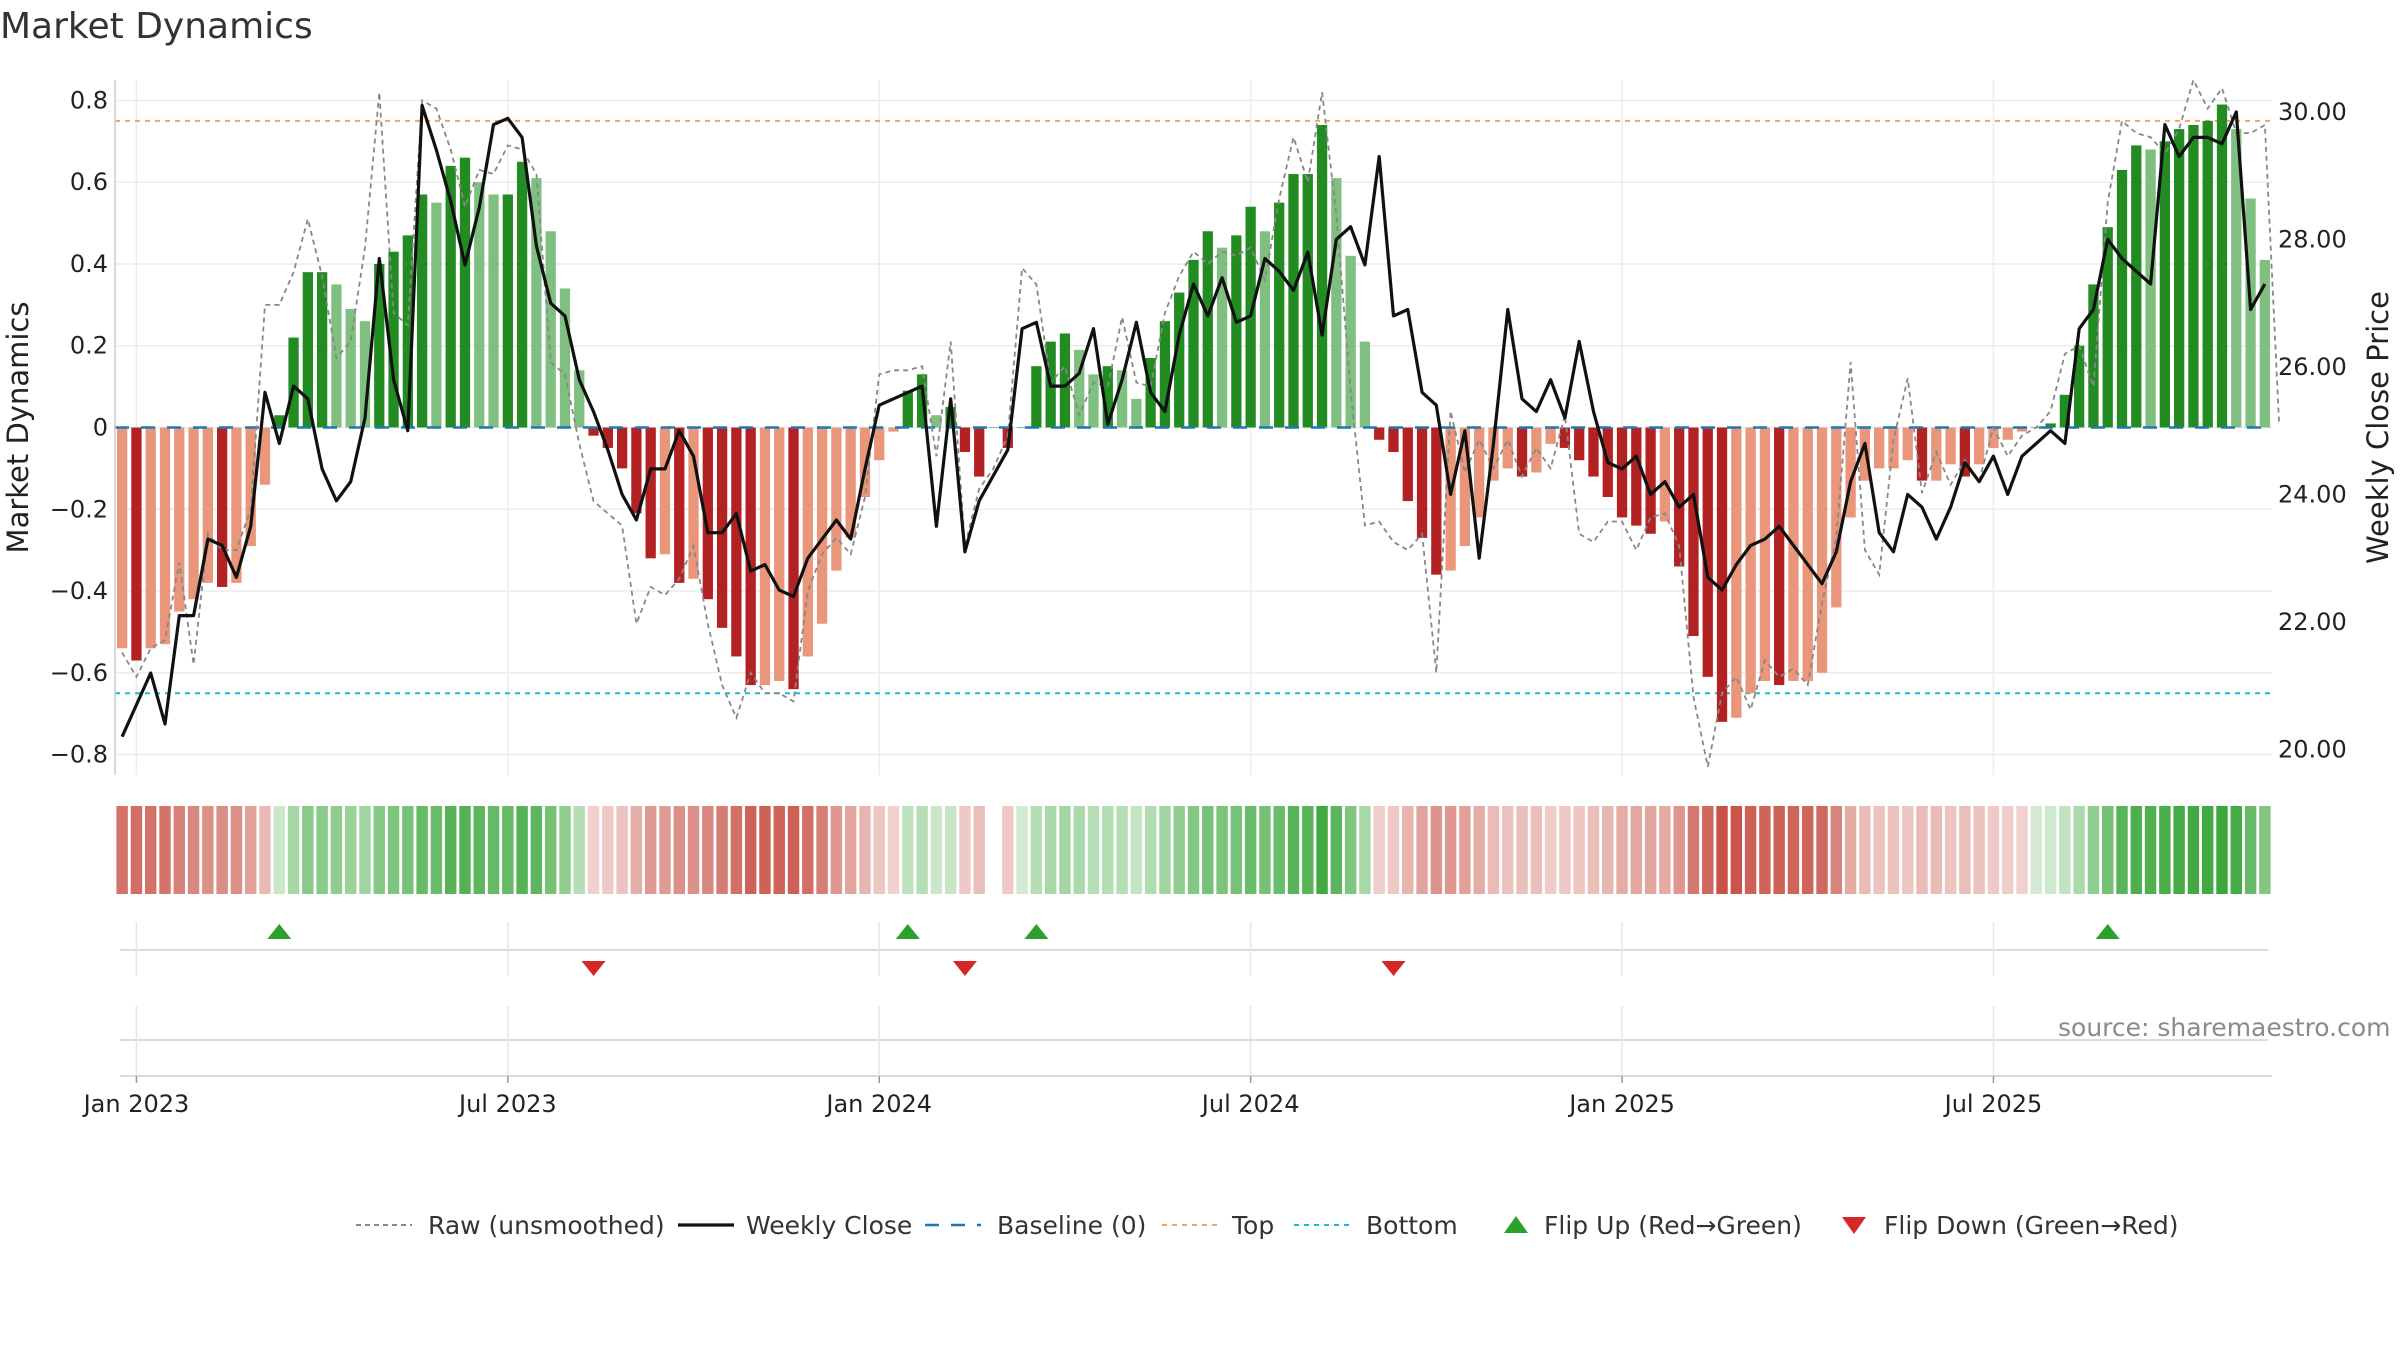 The image size is (2400, 1350). I want to click on right-tick-label: 20.00, so click(2312, 749).